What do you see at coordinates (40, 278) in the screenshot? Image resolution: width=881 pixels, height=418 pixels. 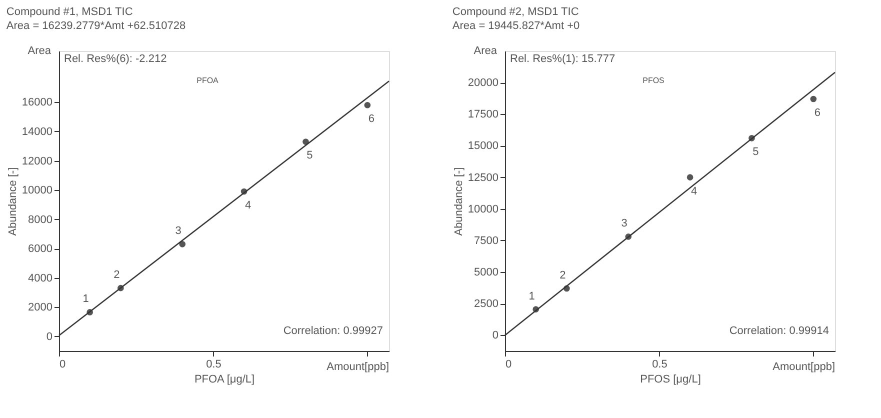 I see `y-tick-label: 4000` at bounding box center [40, 278].